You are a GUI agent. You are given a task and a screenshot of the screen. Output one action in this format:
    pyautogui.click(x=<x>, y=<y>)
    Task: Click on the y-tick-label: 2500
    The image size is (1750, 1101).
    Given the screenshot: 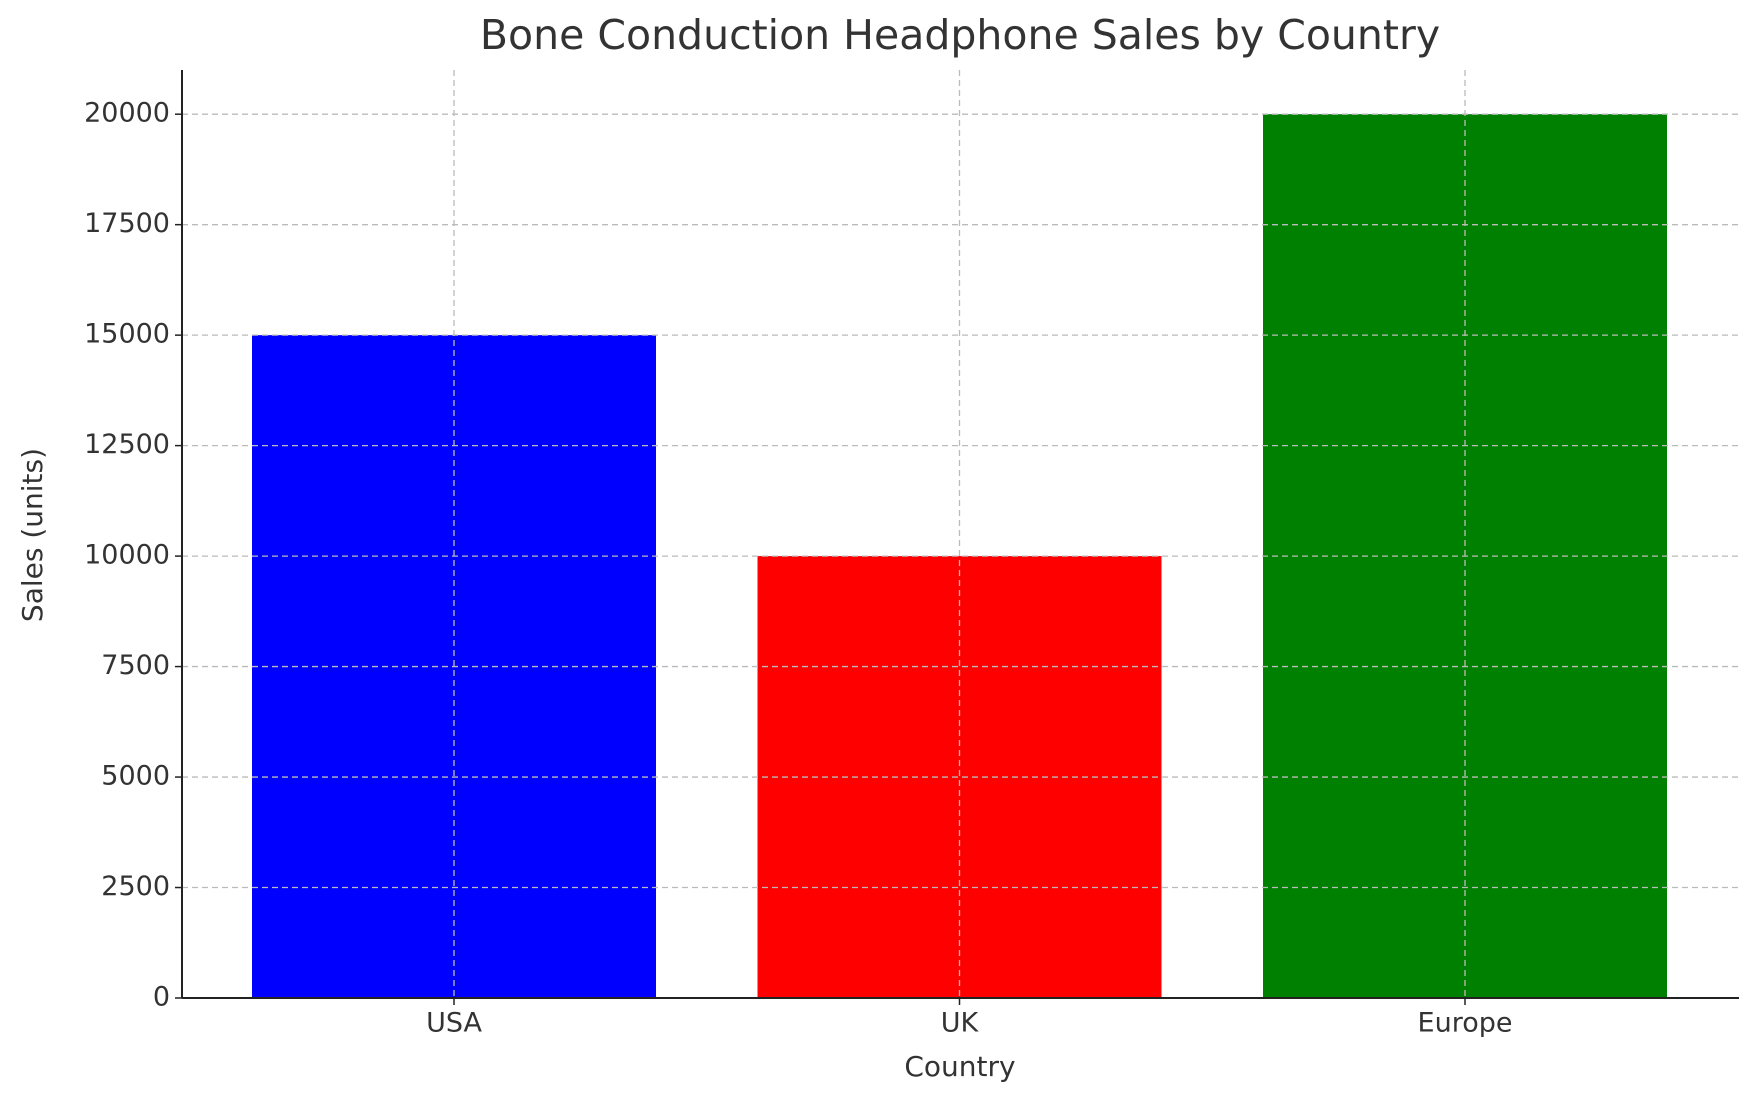 What is the action you would take?
    pyautogui.click(x=135, y=886)
    